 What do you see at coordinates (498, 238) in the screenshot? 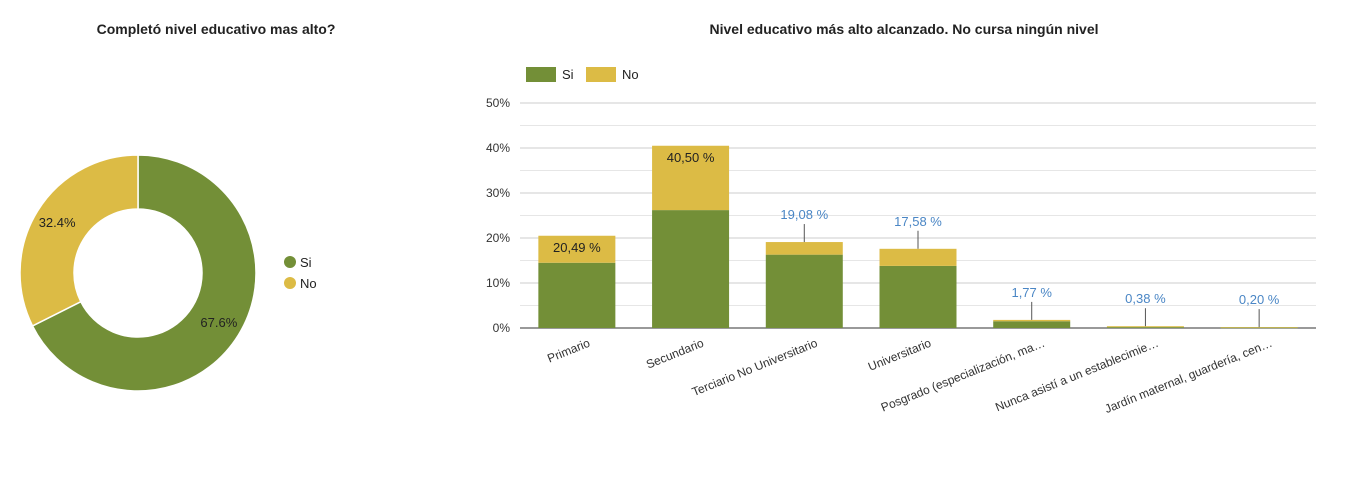
I see `y-tick-label: 20%` at bounding box center [498, 238].